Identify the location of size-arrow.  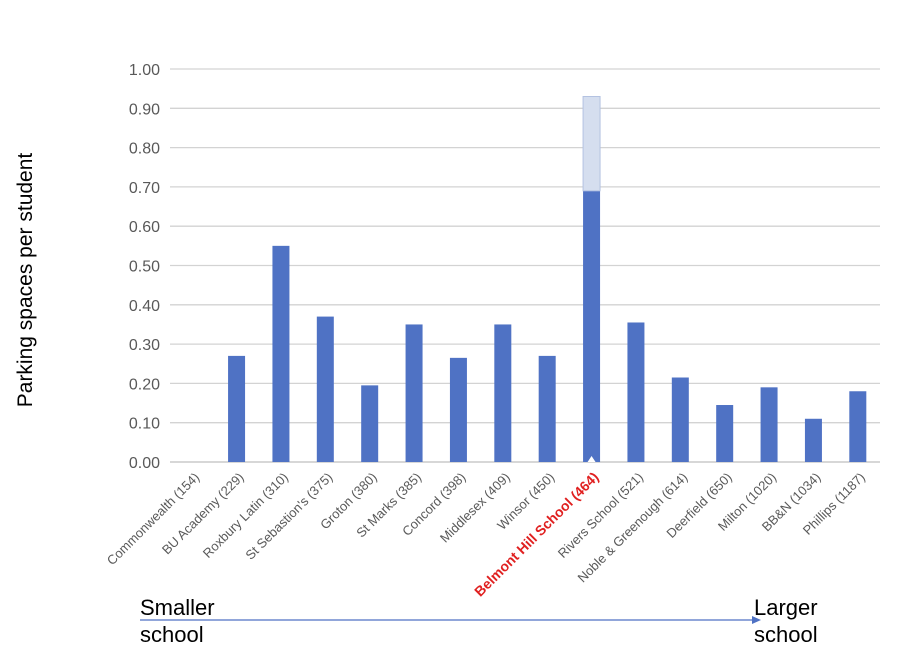
(450, 620).